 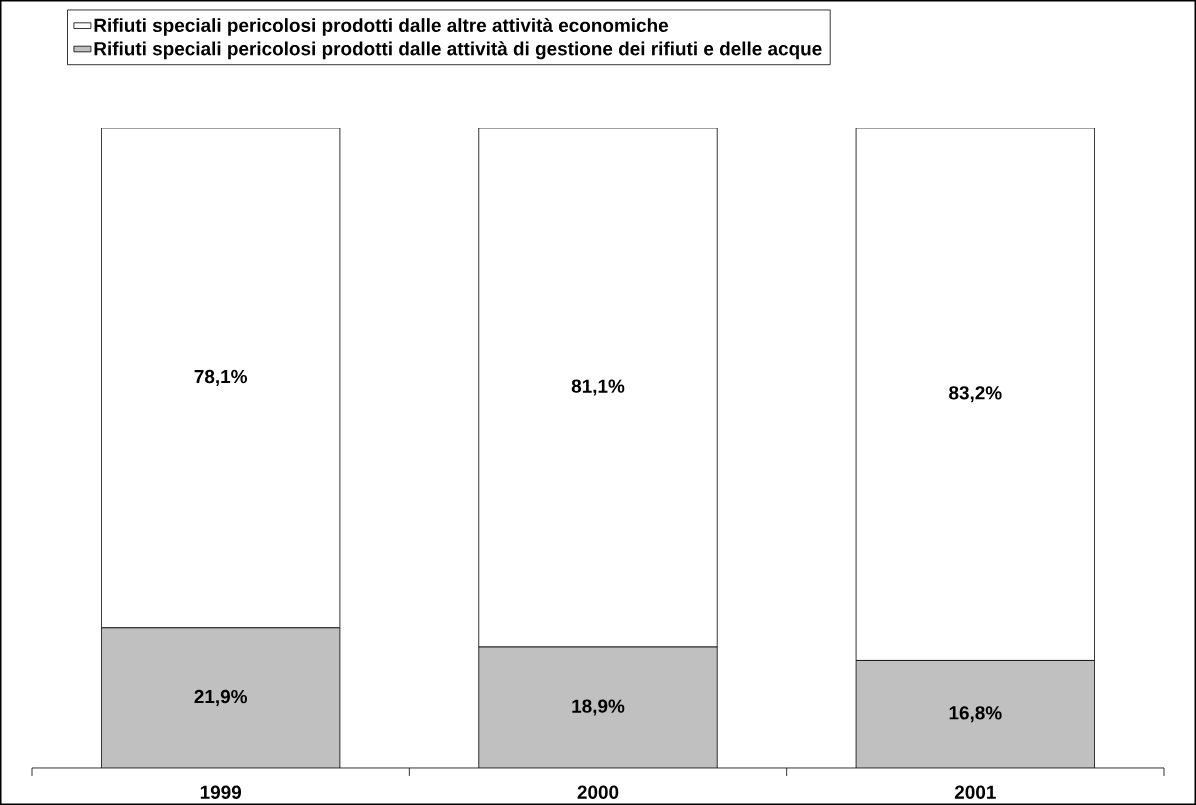 I want to click on legend-label: Rifiuti speciali pericolosi prodotti dalle altre attività economiche, so click(x=381, y=26).